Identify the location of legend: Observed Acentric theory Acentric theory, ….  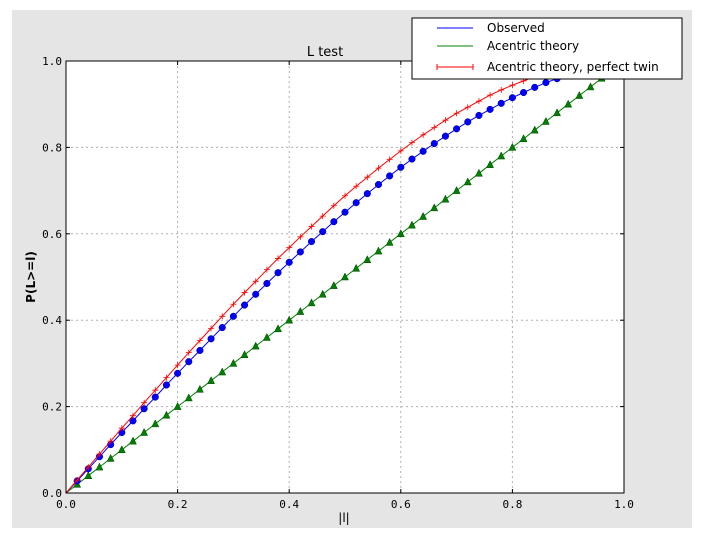
(547, 48).